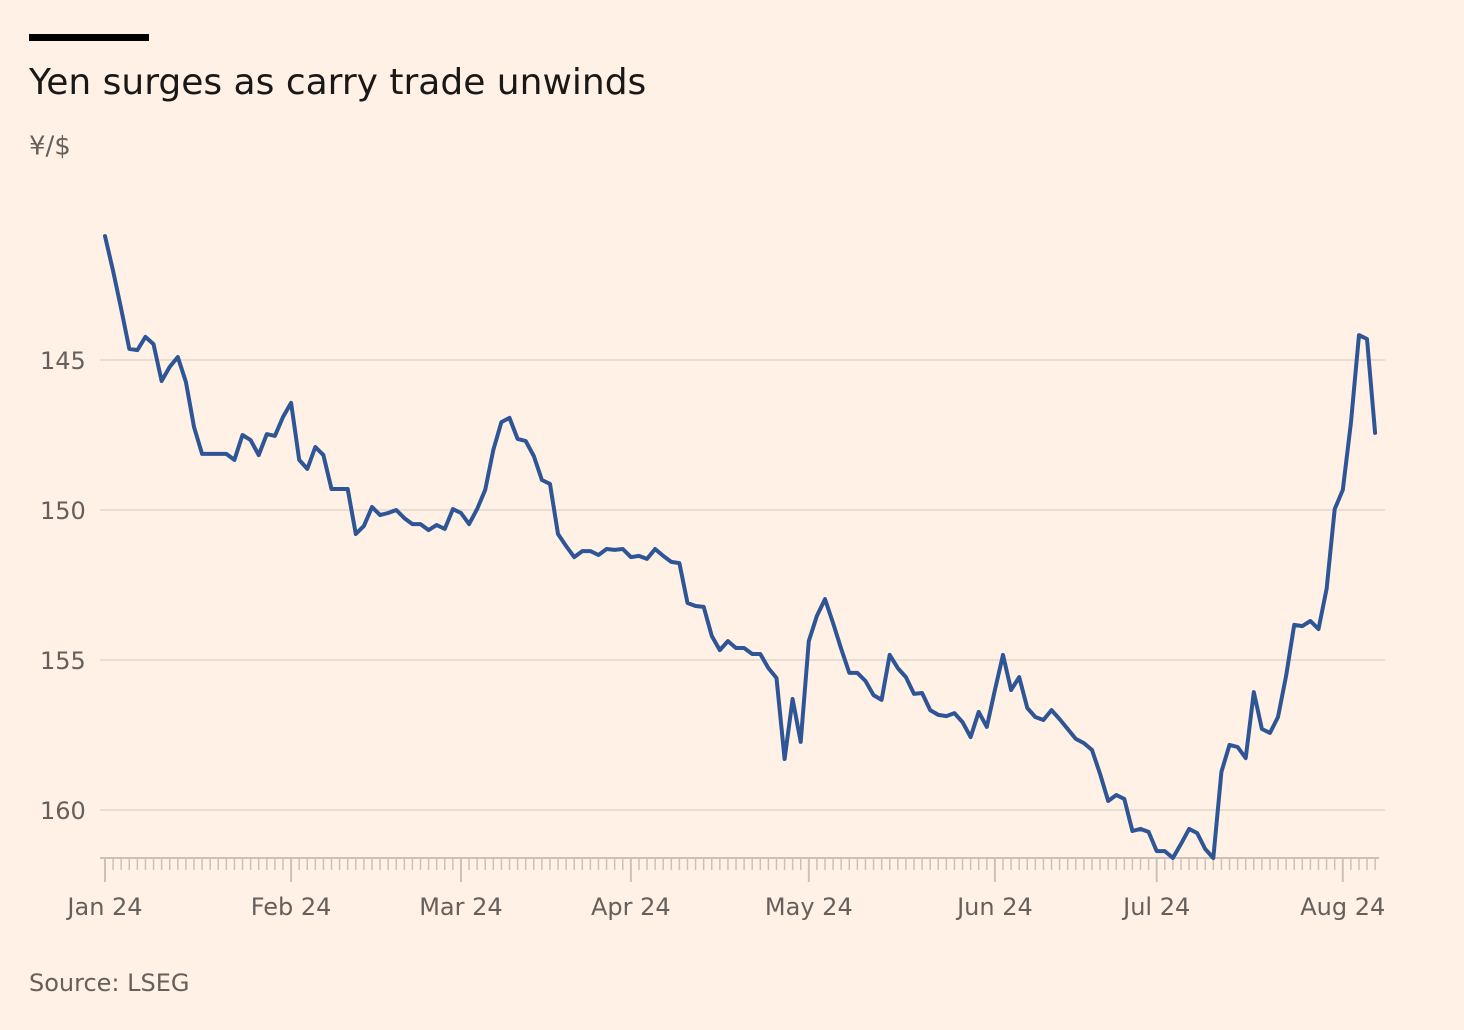 The height and width of the screenshot is (1030, 1464). I want to click on subtitle: ¥/$, so click(50, 147).